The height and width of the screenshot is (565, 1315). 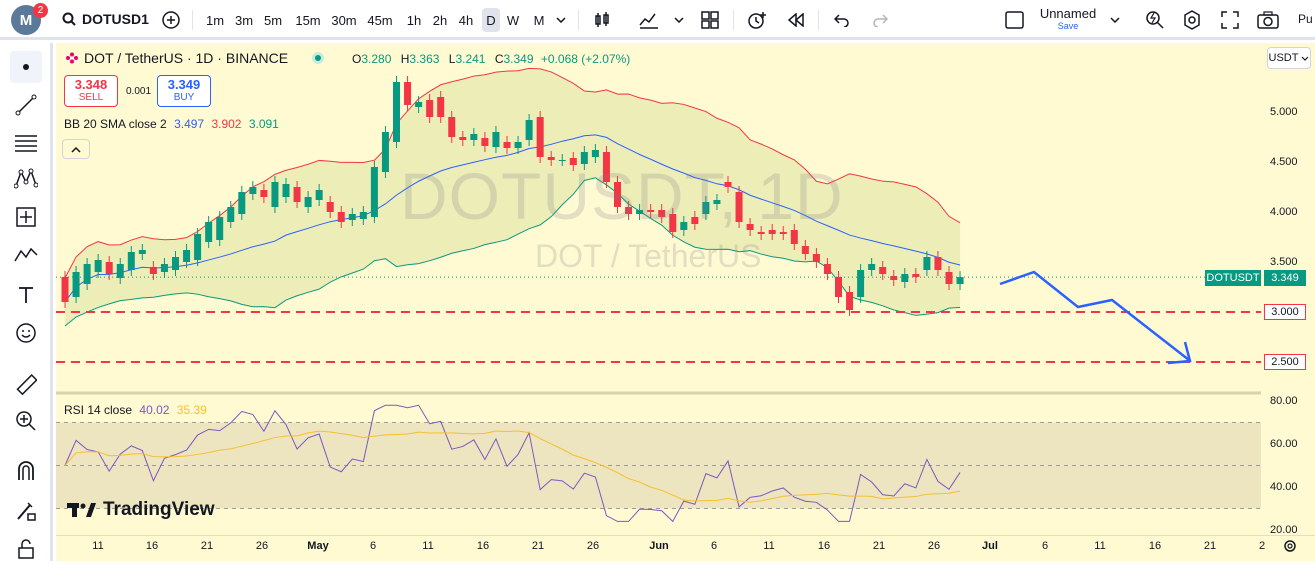 What do you see at coordinates (659, 546) in the screenshot?
I see `time-label: Jun` at bounding box center [659, 546].